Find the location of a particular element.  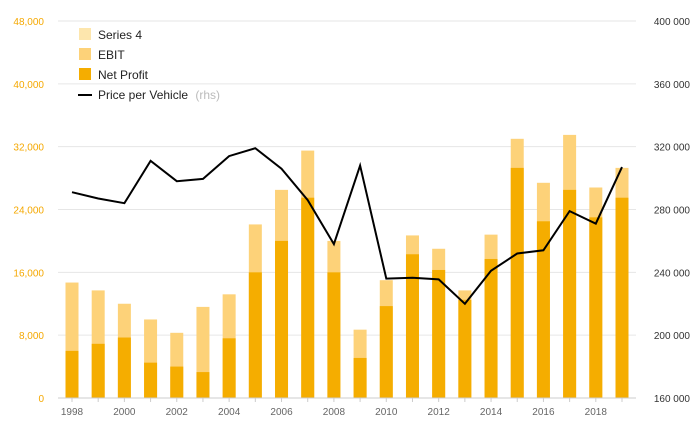

bar-net-profit-2018 is located at coordinates (596, 307).